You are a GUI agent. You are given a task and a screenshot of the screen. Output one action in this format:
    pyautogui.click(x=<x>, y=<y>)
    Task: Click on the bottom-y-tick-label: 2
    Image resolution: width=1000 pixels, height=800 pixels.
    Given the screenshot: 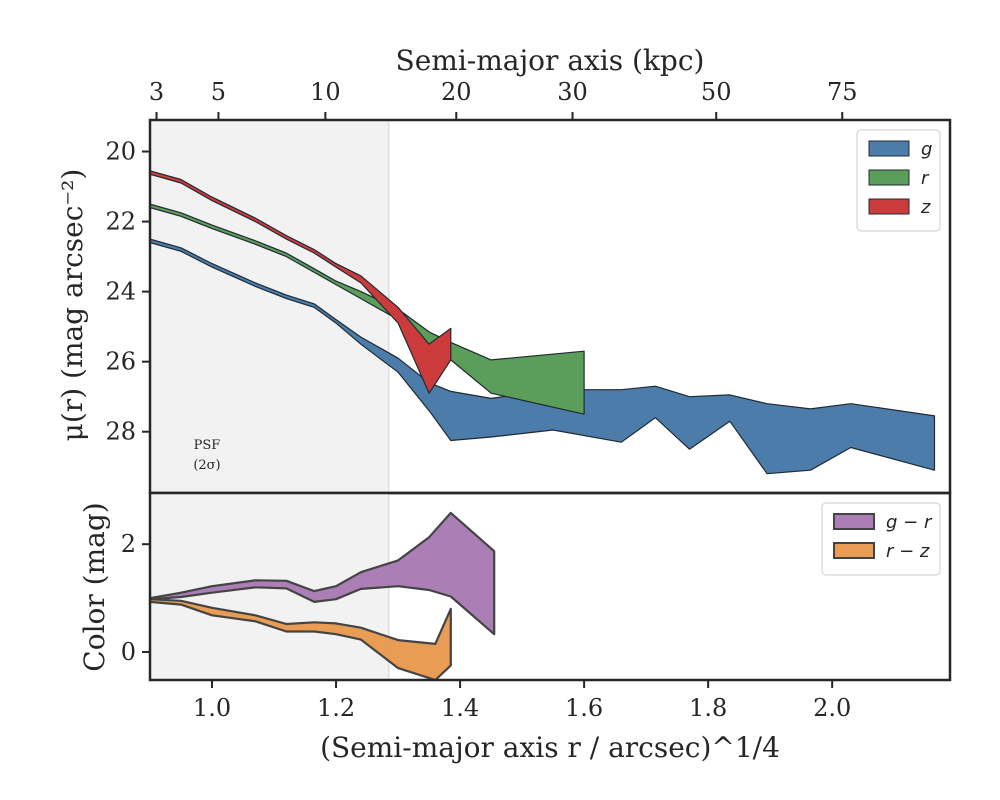 What is the action you would take?
    pyautogui.click(x=128, y=544)
    